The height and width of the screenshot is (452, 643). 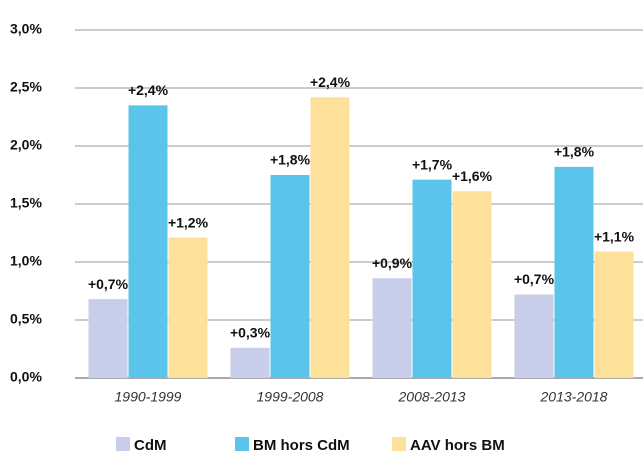 I want to click on y-tick-label: 0,0%, so click(x=26, y=377).